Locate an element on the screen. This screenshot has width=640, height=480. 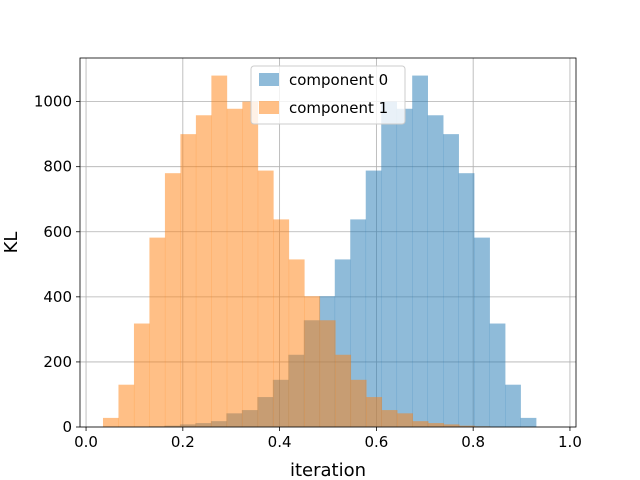
y-axis-ticks: 0 200 400 600 800 1000 is located at coordinates (57, 264).